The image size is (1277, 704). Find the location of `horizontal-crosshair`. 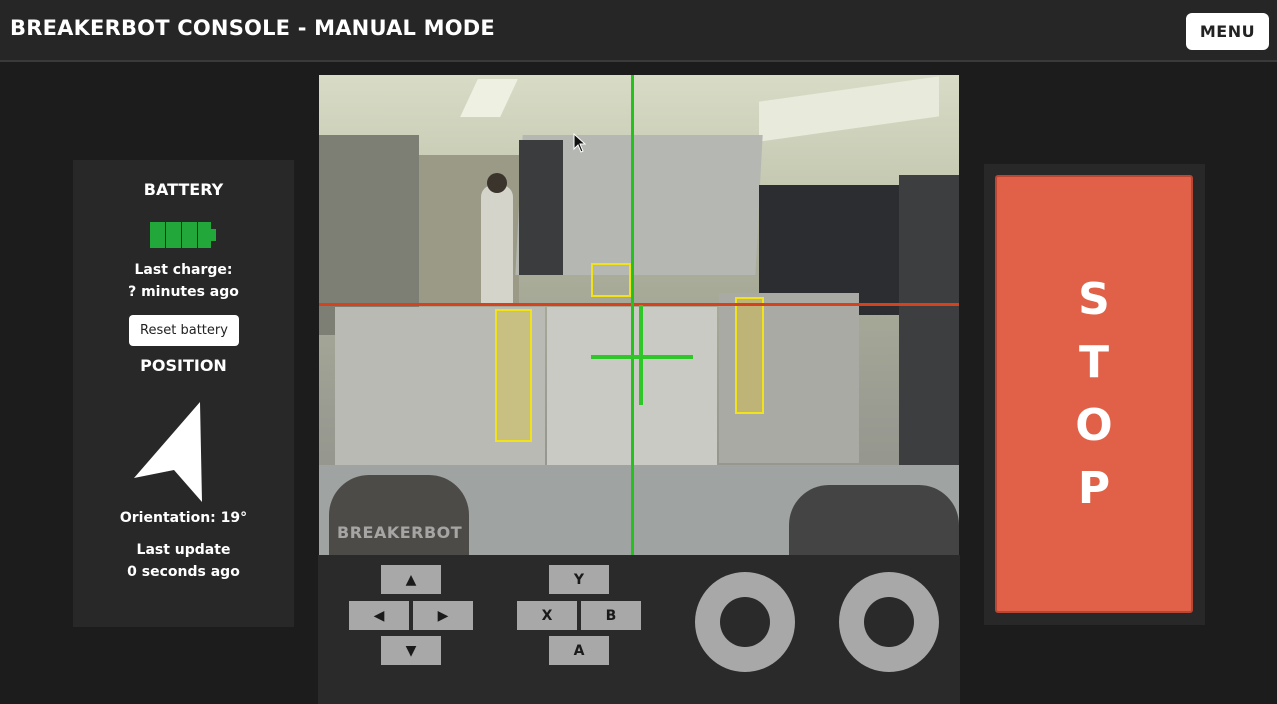

horizontal-crosshair is located at coordinates (639, 304).